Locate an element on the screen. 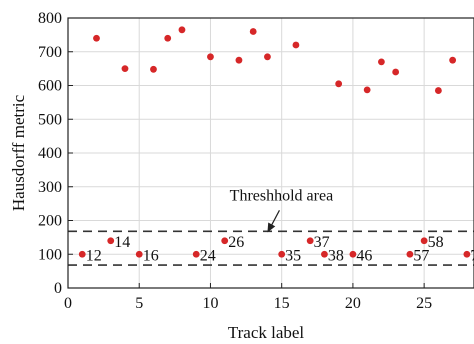 Image resolution: width=474 pixels, height=344 pixels. data-point-label: 14 is located at coordinates (122, 242).